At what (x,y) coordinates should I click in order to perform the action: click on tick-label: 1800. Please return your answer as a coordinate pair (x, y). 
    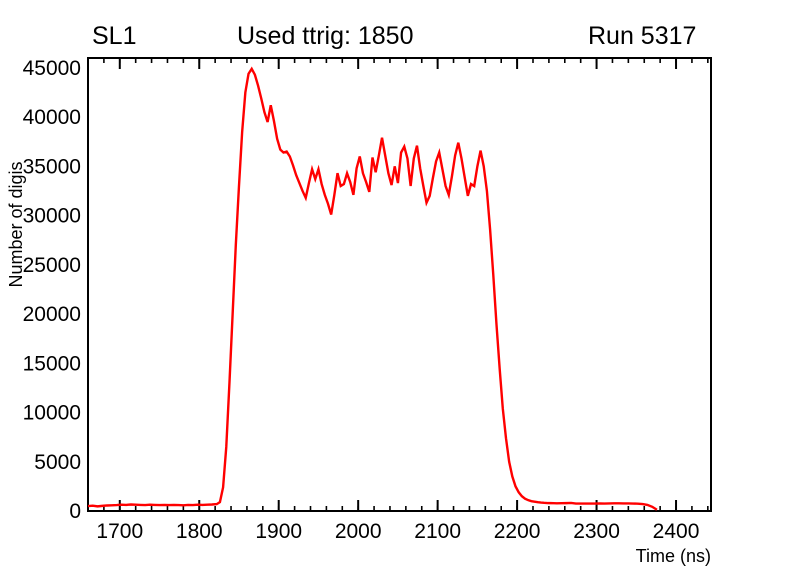
    Looking at the image, I should click on (199, 531).